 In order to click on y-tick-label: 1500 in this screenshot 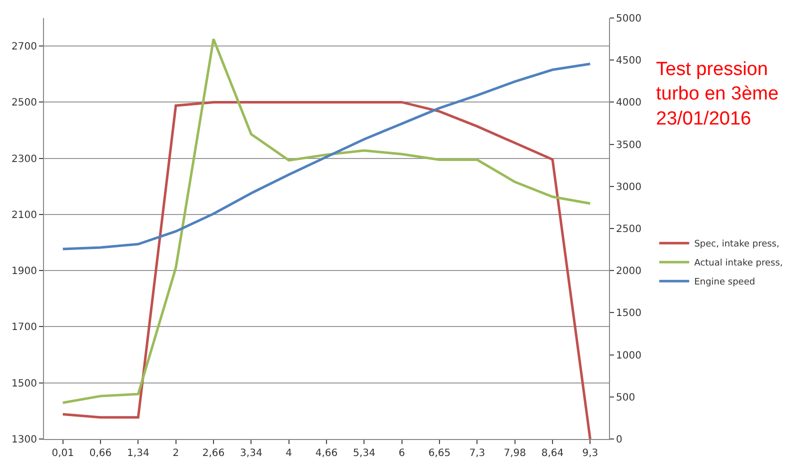, I will do `click(24, 384)`.